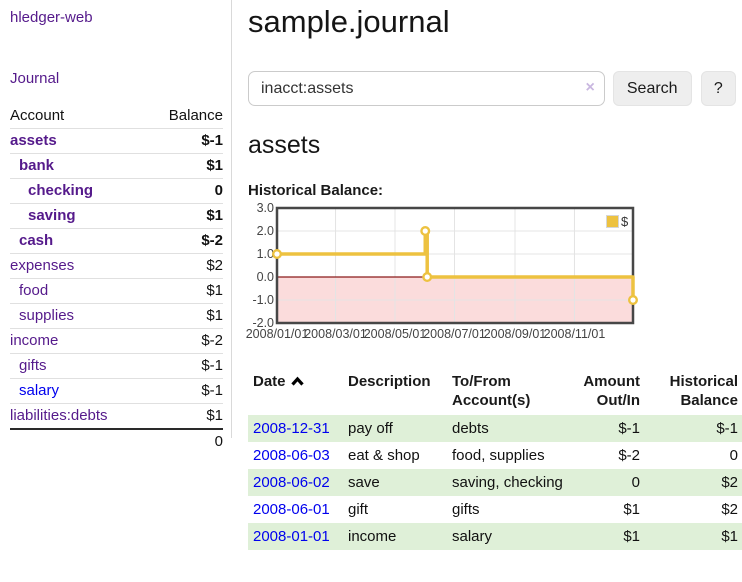 The image size is (742, 582). What do you see at coordinates (51, 17) in the screenshot?
I see `brand-link: hledger-web` at bounding box center [51, 17].